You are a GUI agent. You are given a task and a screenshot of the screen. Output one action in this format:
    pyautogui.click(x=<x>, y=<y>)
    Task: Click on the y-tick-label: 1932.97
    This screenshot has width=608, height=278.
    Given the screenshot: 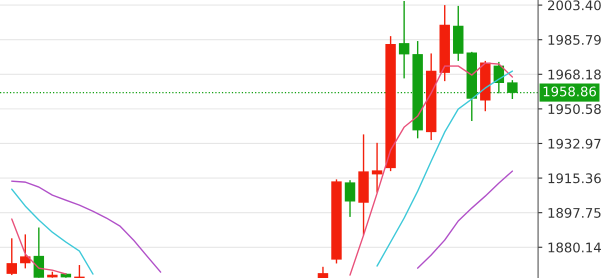 What is the action you would take?
    pyautogui.click(x=574, y=143)
    